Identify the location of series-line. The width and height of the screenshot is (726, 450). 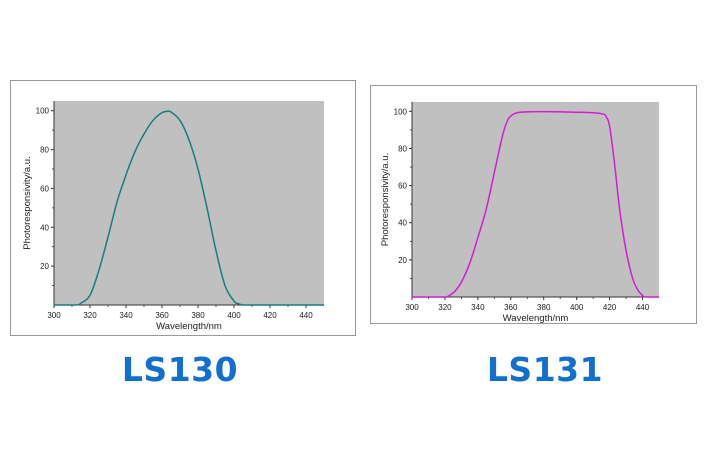
(535, 204).